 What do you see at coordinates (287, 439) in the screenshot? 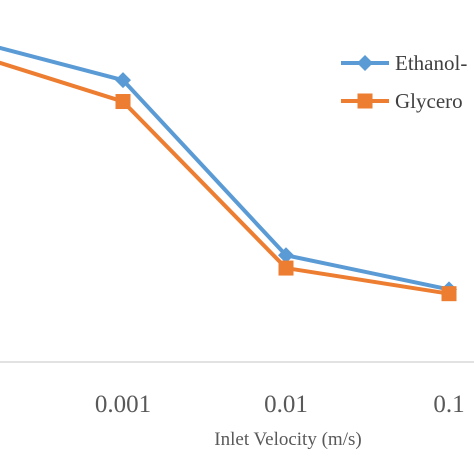
I see `x-axis-title: Inlet Velocity (m/s)` at bounding box center [287, 439].